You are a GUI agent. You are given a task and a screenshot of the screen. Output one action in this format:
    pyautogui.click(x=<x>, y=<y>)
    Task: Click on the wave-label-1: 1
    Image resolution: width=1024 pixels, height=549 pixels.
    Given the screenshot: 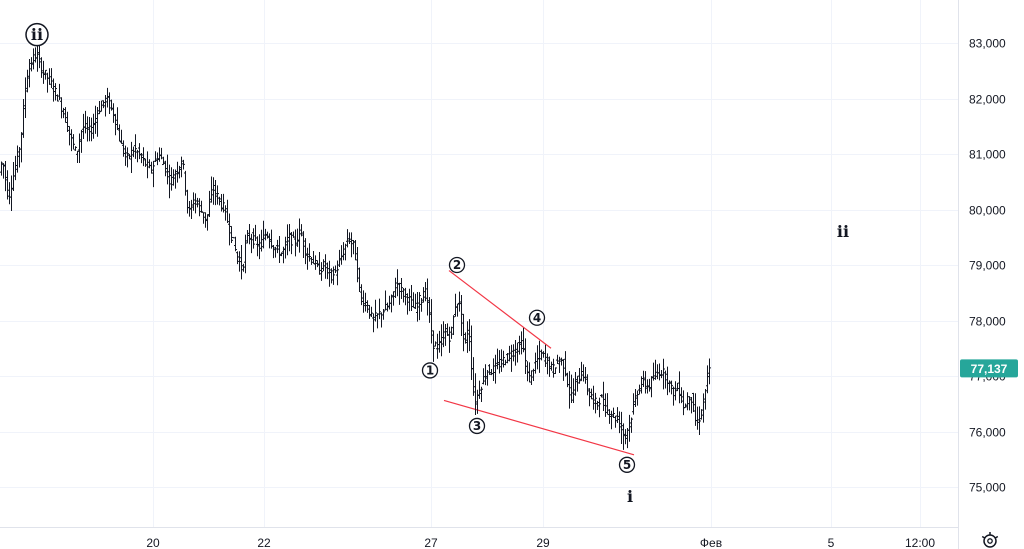 What is the action you would take?
    pyautogui.click(x=430, y=370)
    